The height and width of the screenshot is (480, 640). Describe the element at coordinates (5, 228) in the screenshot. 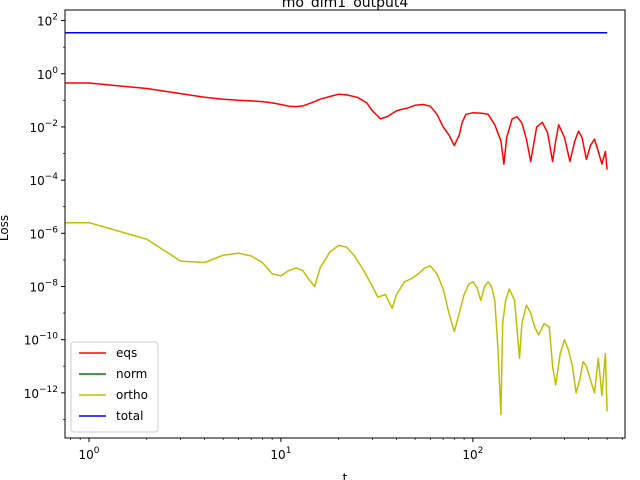

I see `y-axis-label: Loss` at that location.